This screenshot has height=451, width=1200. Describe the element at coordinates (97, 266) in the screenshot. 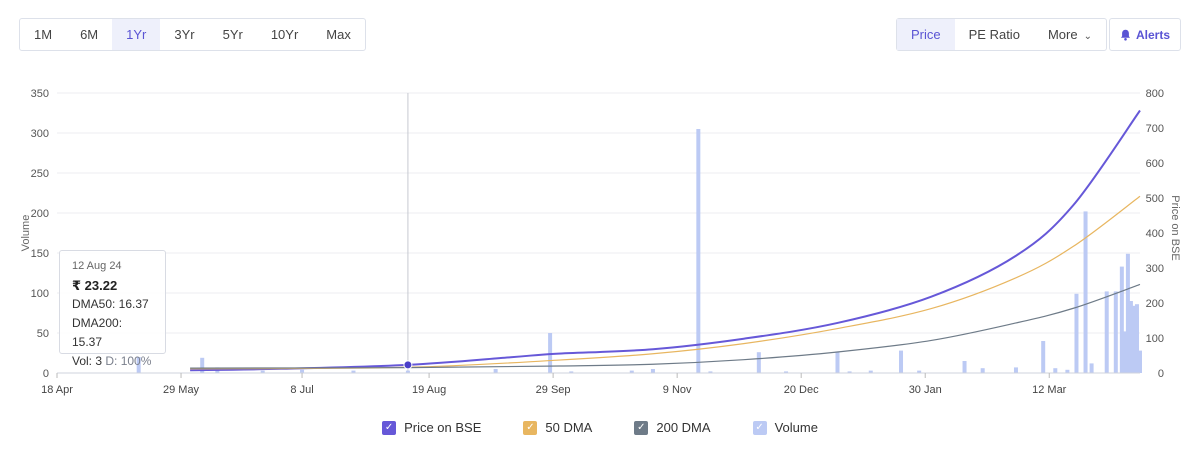

I see `tooltip-date: 12 Aug 24` at that location.